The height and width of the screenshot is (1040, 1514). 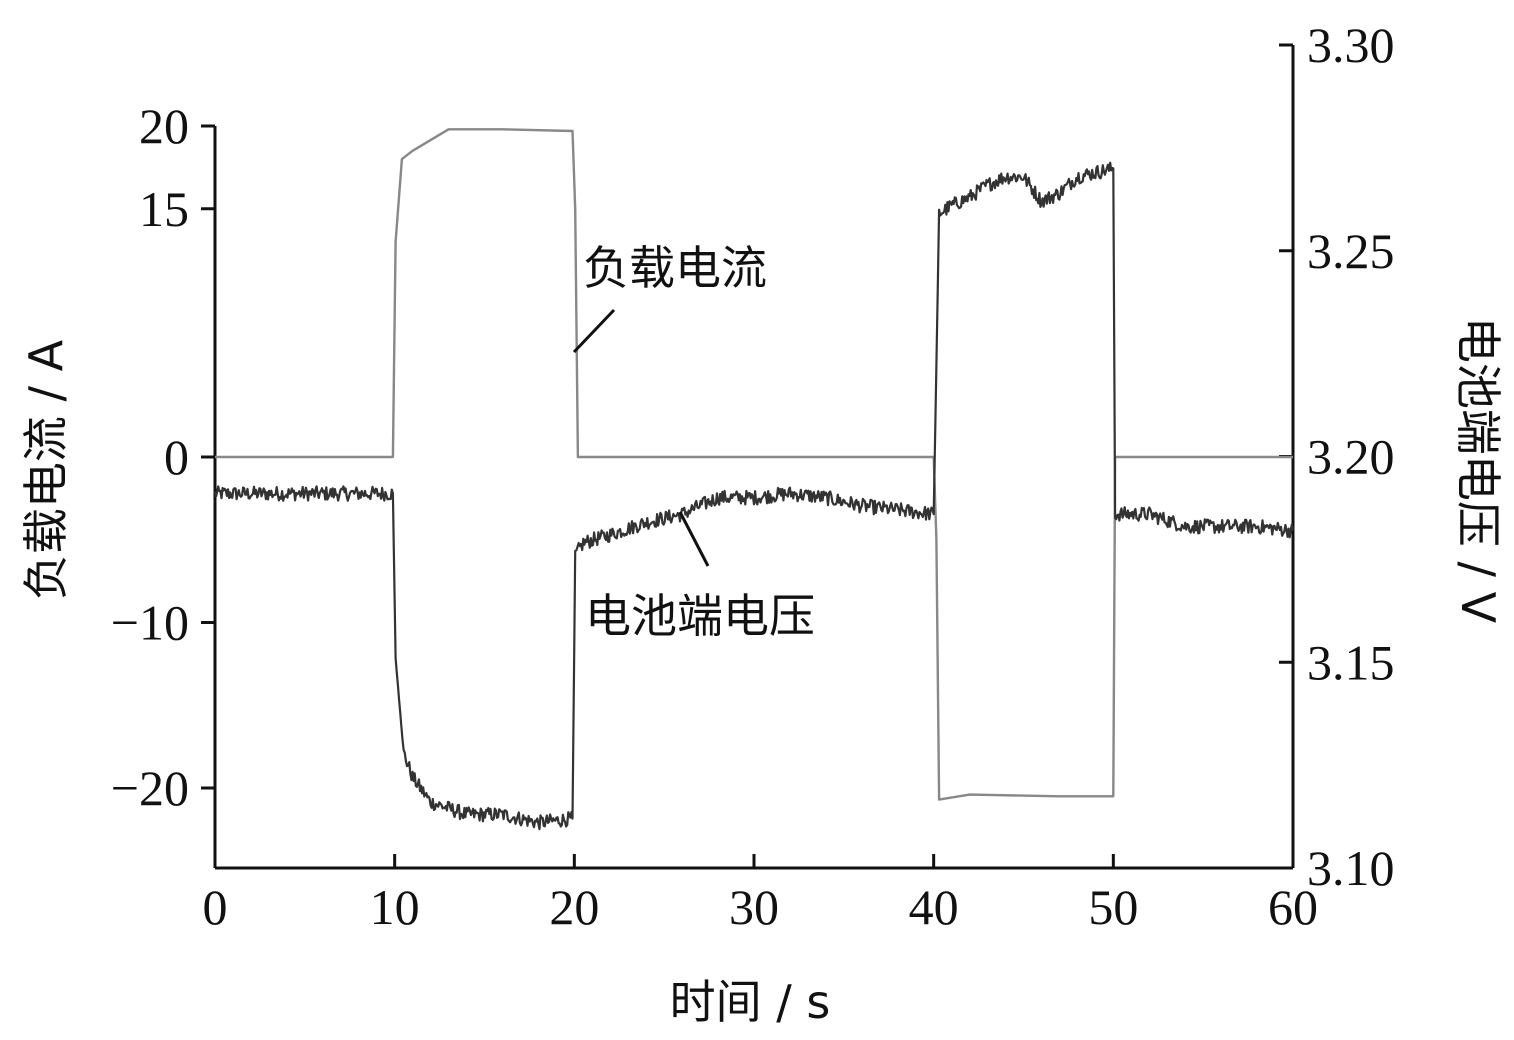 I want to click on voltage-annotation-leader, so click(x=694, y=539).